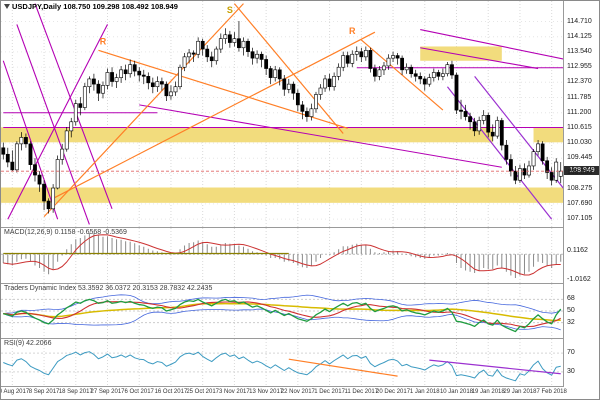  I want to click on rsi-indicator-label: RSI(9) 42.2066, so click(28, 343).